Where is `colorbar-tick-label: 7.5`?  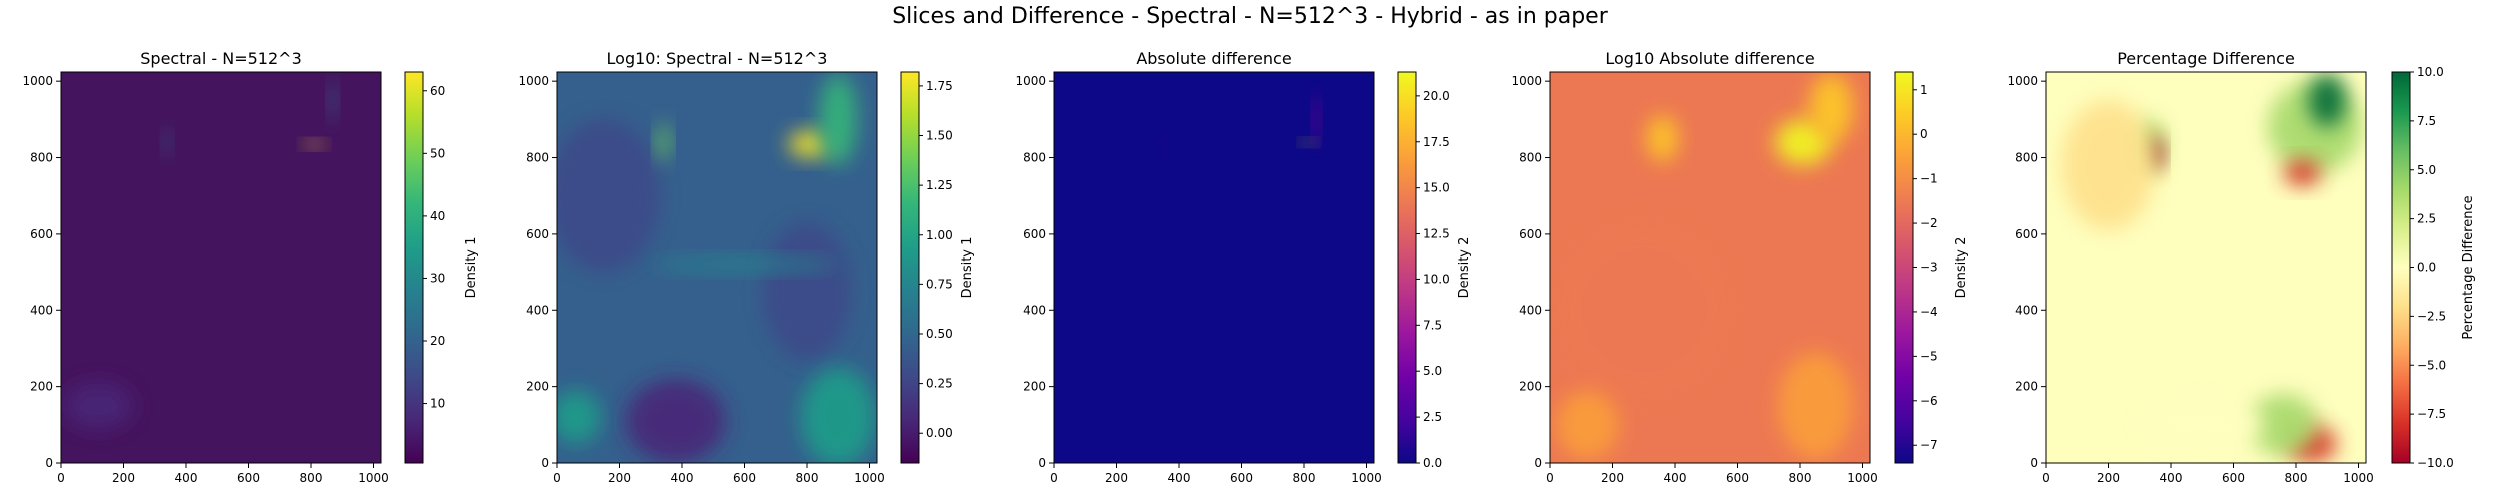
colorbar-tick-label: 7.5 is located at coordinates (2426, 121).